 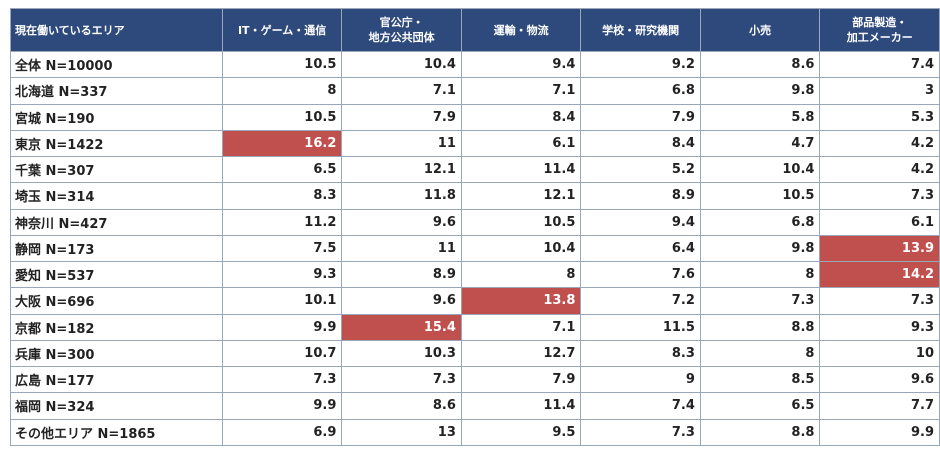 What do you see at coordinates (475, 196) in the screenshot?
I see `table-row: 埼玉 N=314 8.3 11.8 12.1 8.9 10.5 7.3` at bounding box center [475, 196].